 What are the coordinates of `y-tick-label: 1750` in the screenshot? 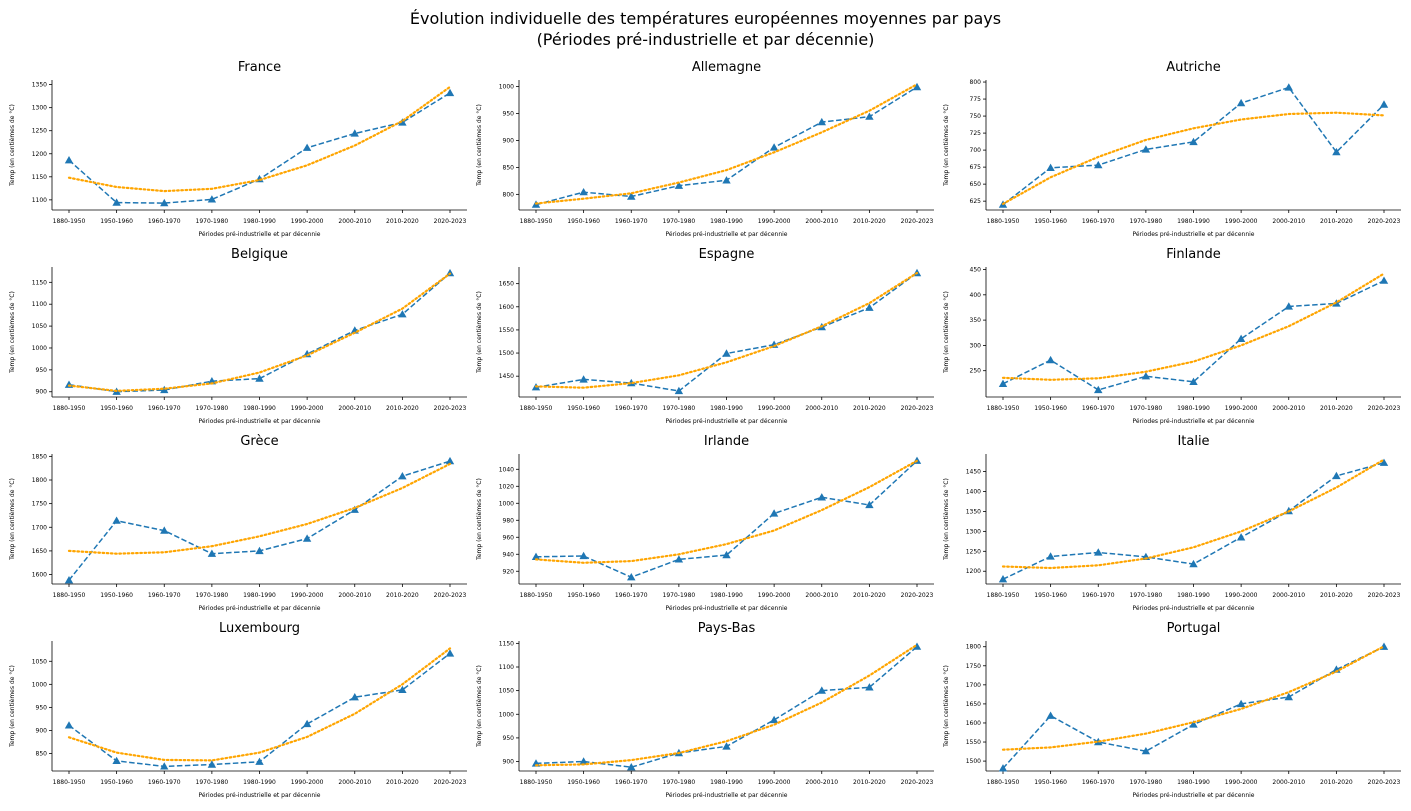 It's located at (973, 666).